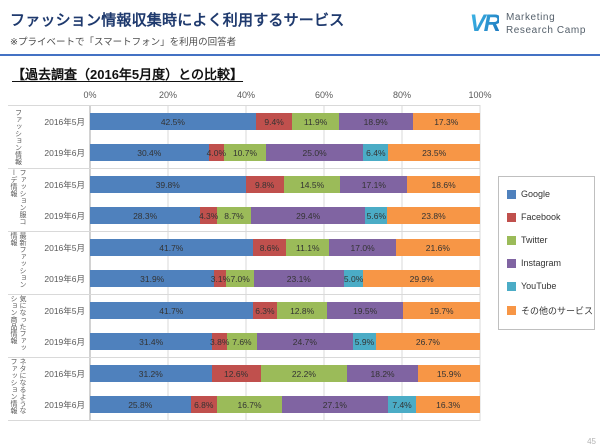 The image size is (600, 448). Describe the element at coordinates (285, 184) in the screenshot. I see `bar-track: 39.8% 9.8% 14.5% 17.1% 18.6%` at that location.